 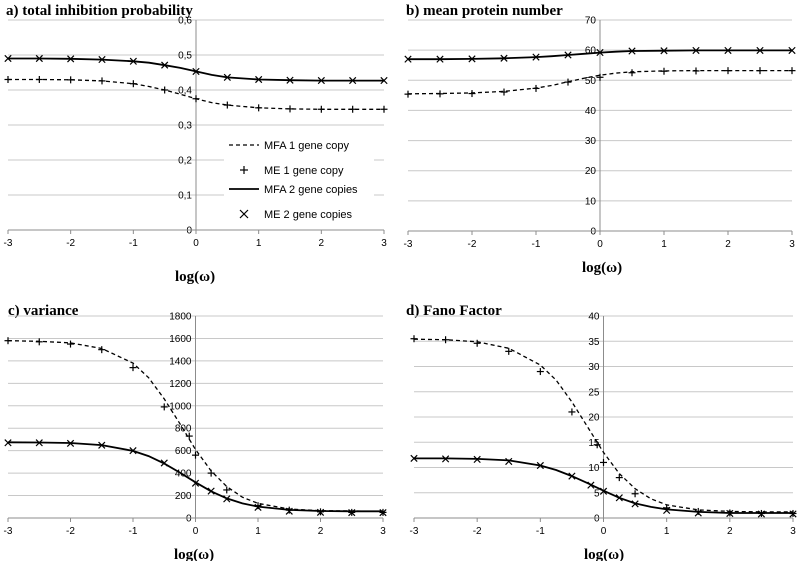 I want to click on panel-d-title: d) Fano Factor, so click(x=454, y=311).